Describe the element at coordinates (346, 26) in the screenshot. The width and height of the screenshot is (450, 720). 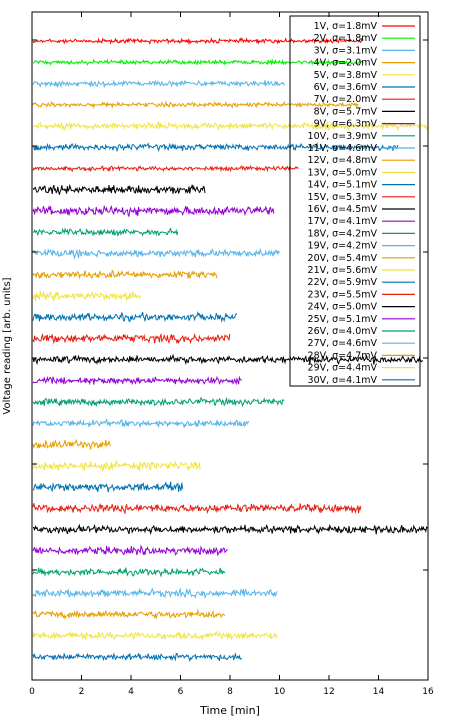
I see `legend-label: 1V, σ=1.8mV` at that location.